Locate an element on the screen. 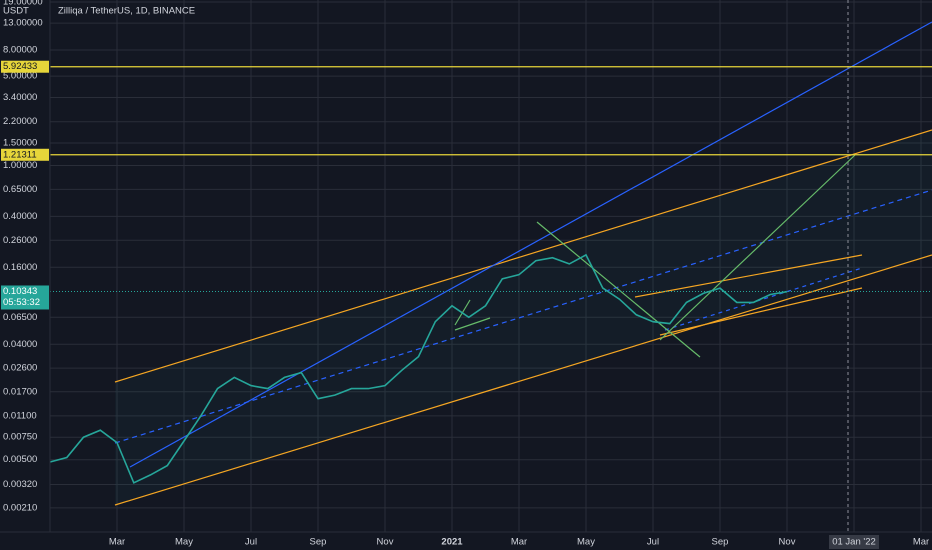  y-tick-label: 1.50000 is located at coordinates (20, 143).